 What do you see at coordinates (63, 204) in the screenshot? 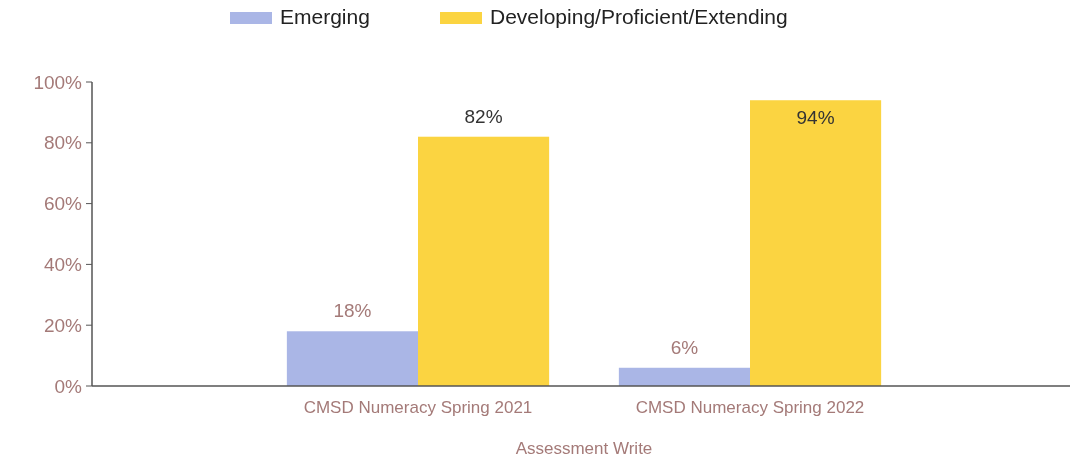
I see `y-tick-label: 60%` at bounding box center [63, 204].